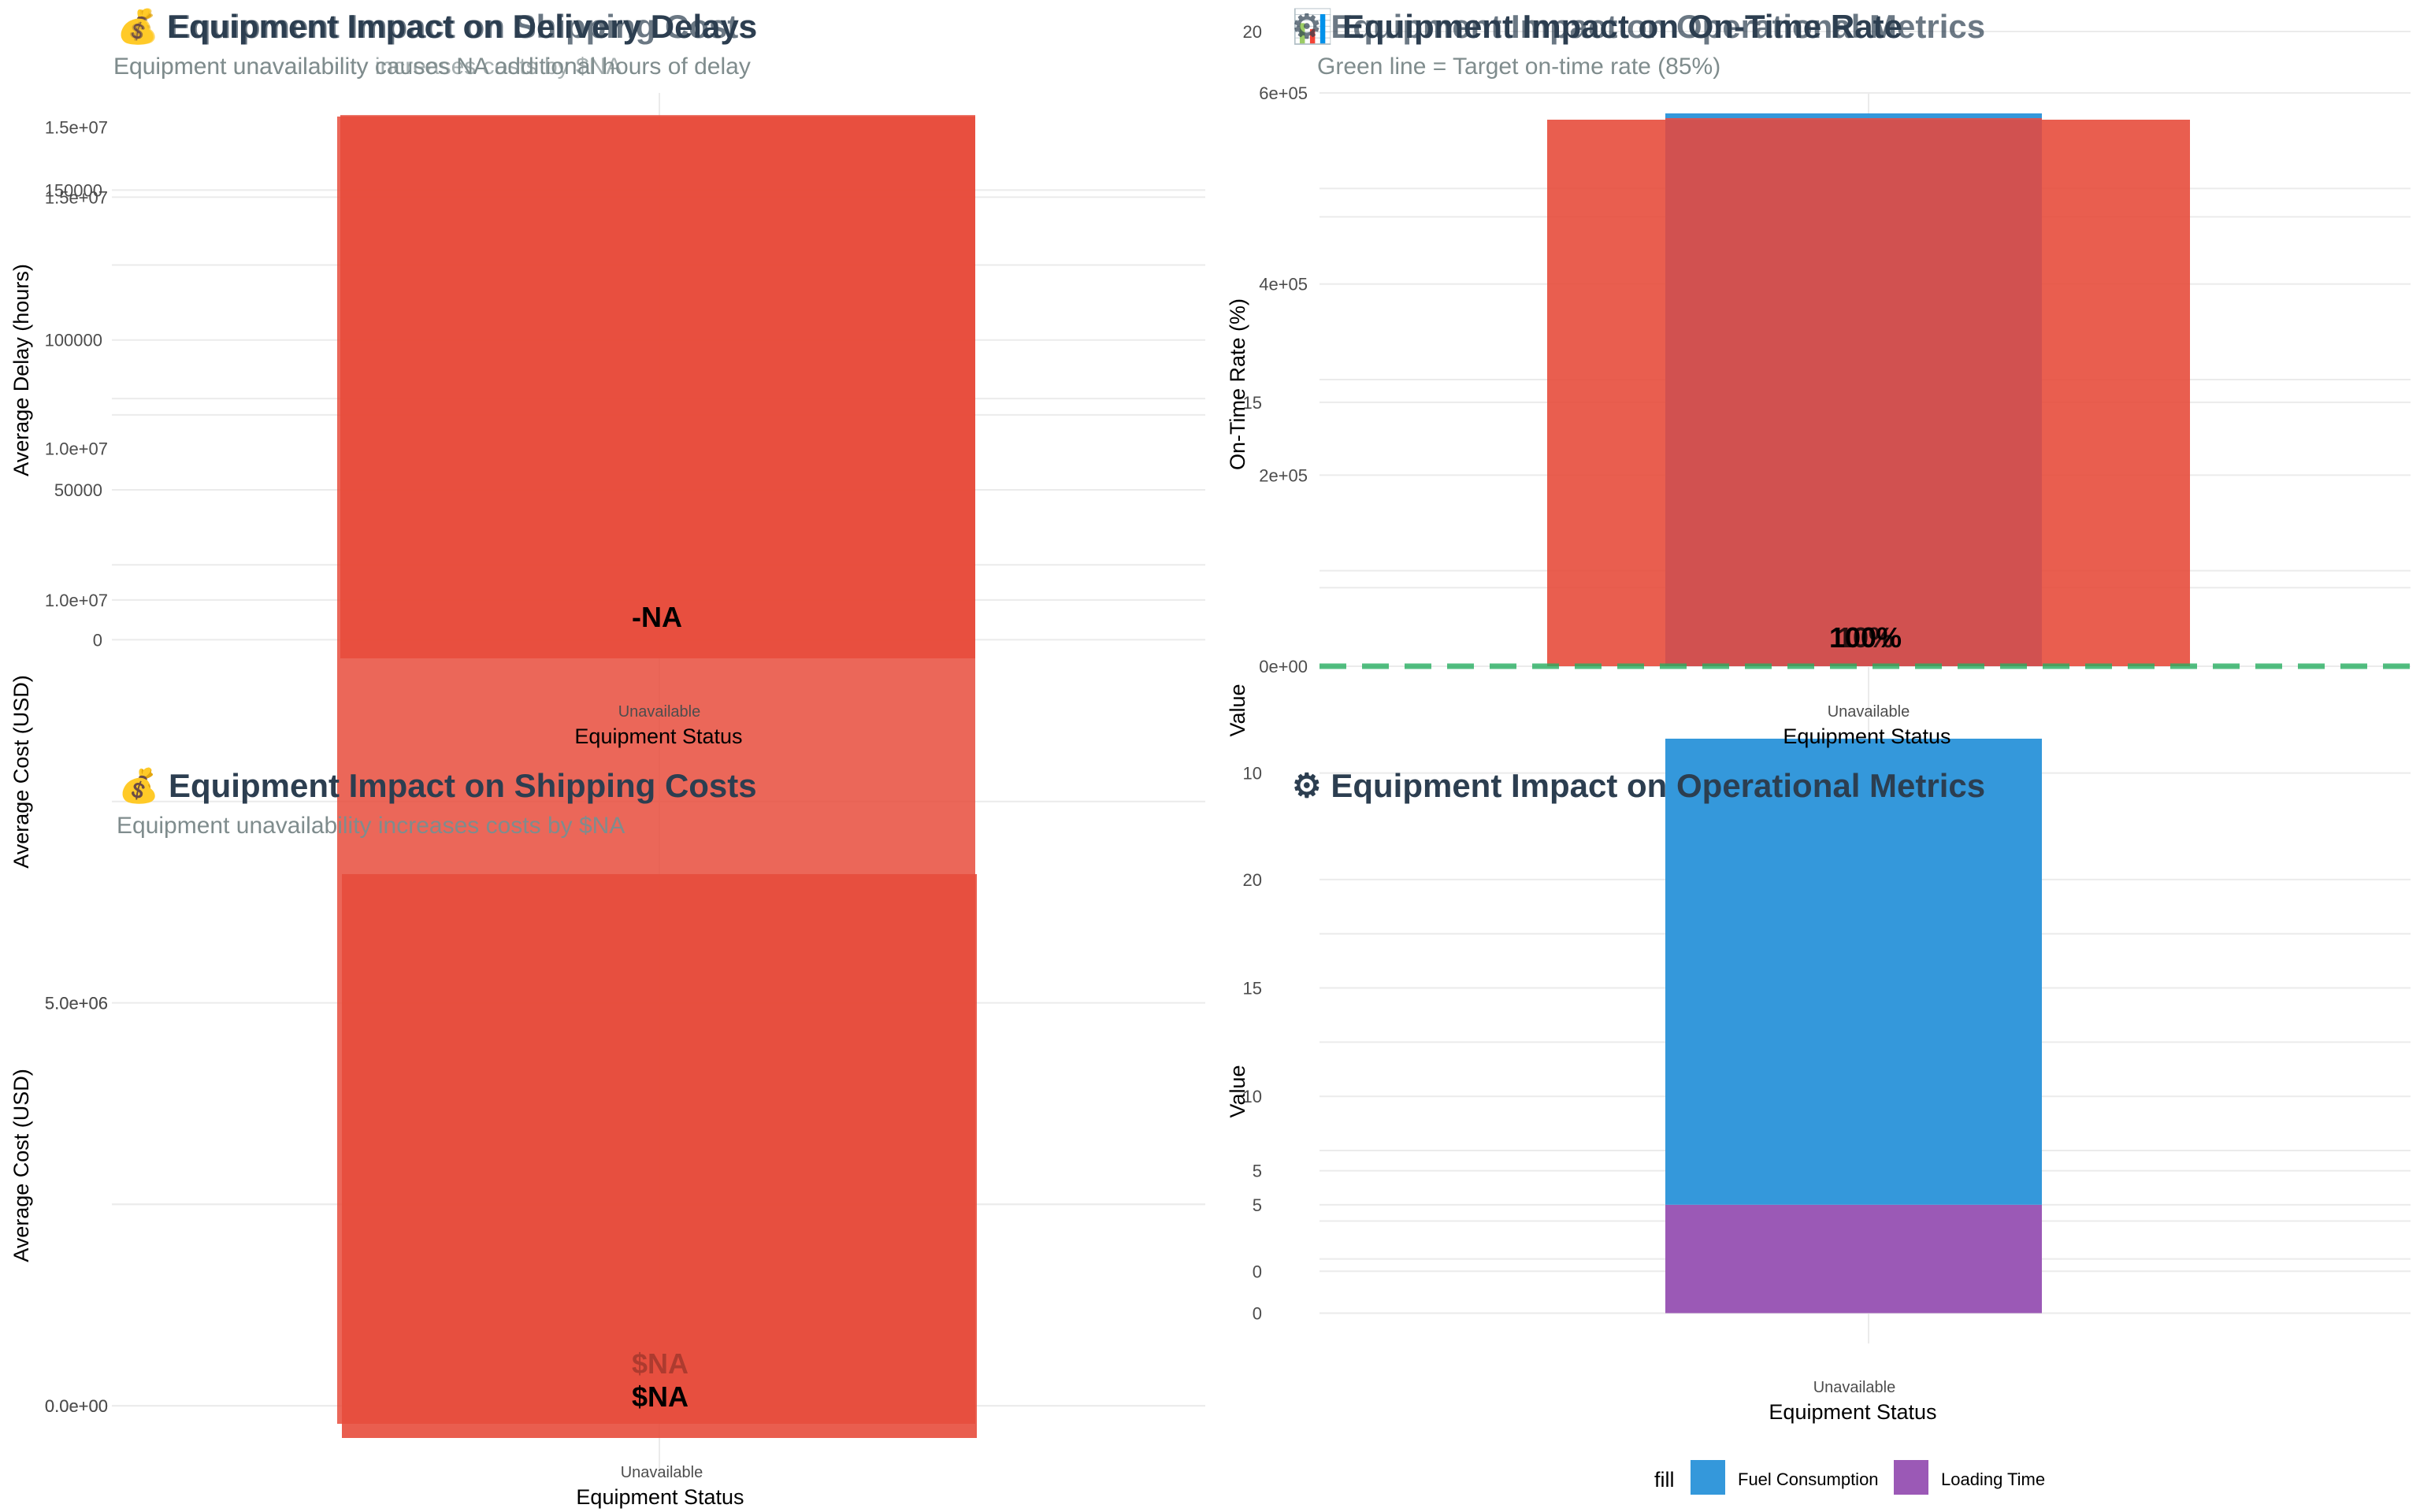 This screenshot has height=1512, width=2420. I want to click on panel-title-overlap: 💰 Equipment Impact on Shipping Costs, so click(437, 26).